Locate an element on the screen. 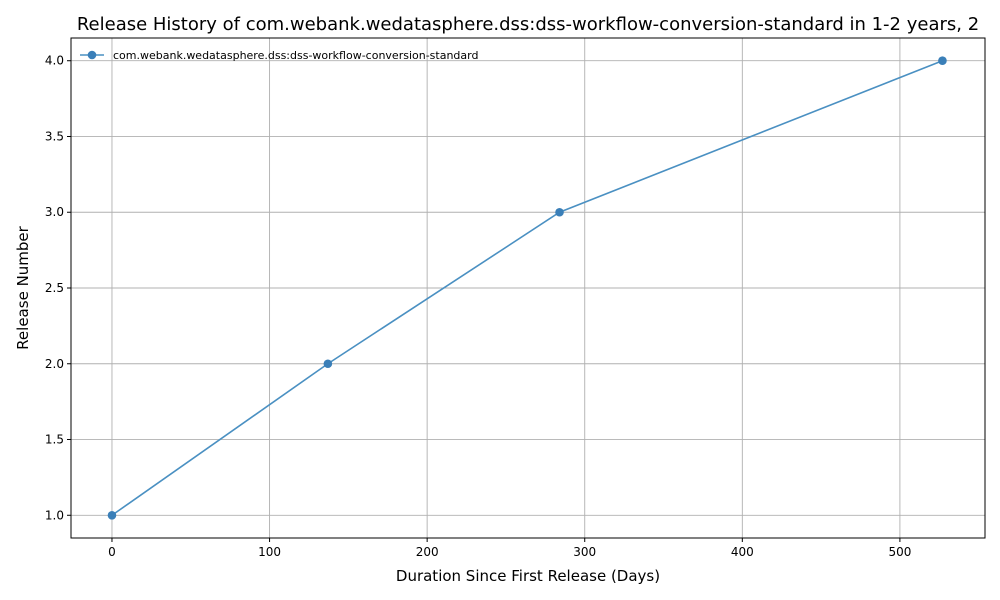 The height and width of the screenshot is (600, 1000). x-axis-label: Duration Since First Release (Days) is located at coordinates (528, 576).